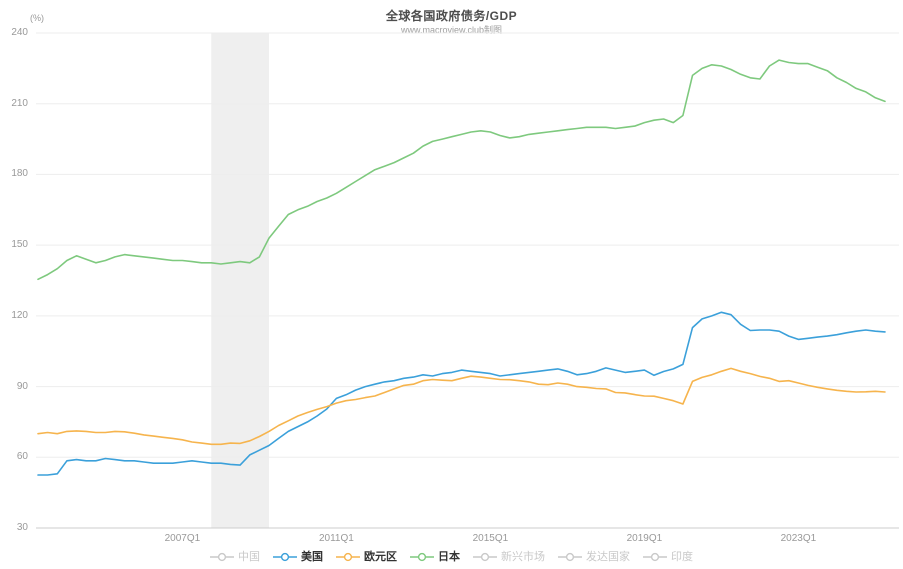 The image size is (903, 569). Describe the element at coordinates (240, 280) in the screenshot. I see `recession-band` at that location.